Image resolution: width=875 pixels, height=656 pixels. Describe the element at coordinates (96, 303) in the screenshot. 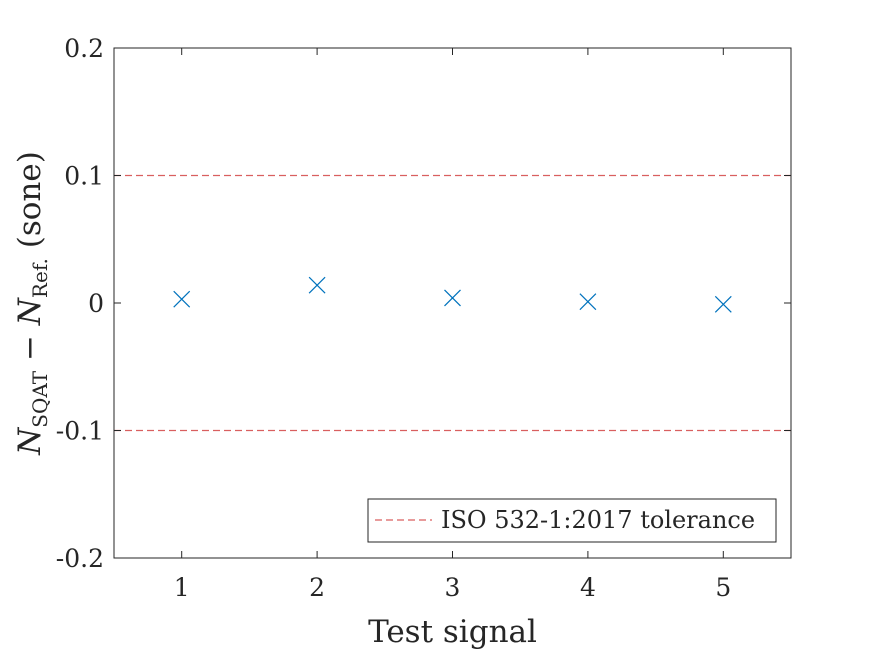

I see `y-tick-label: 0` at that location.